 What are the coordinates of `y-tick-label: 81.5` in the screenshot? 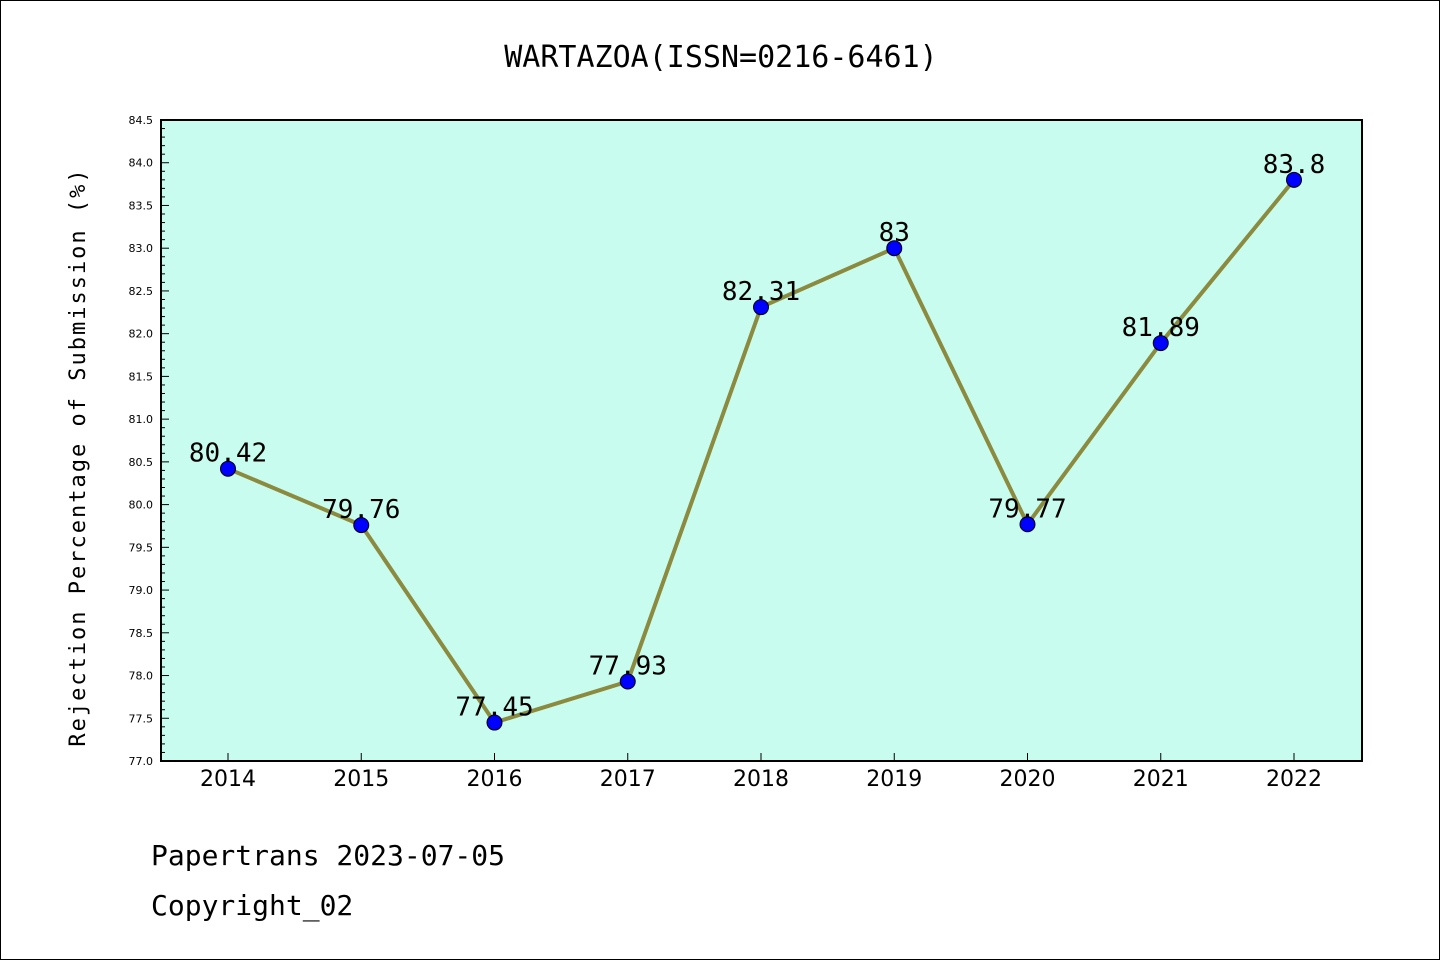 It's located at (141, 376).